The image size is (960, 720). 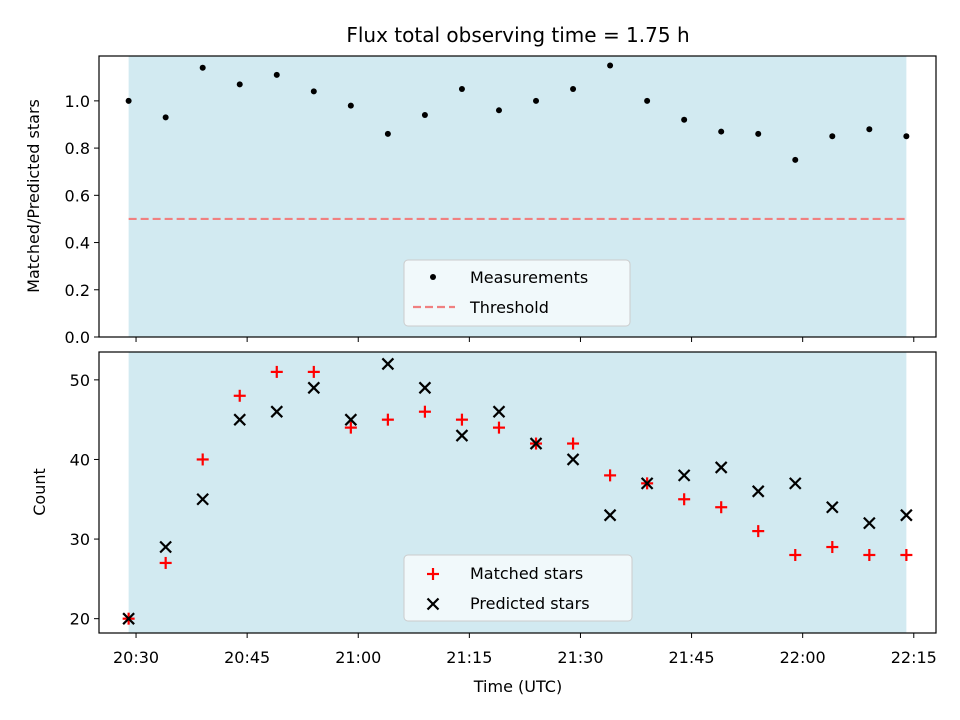 I want to click on legend-marker-measurements, so click(x=433, y=277).